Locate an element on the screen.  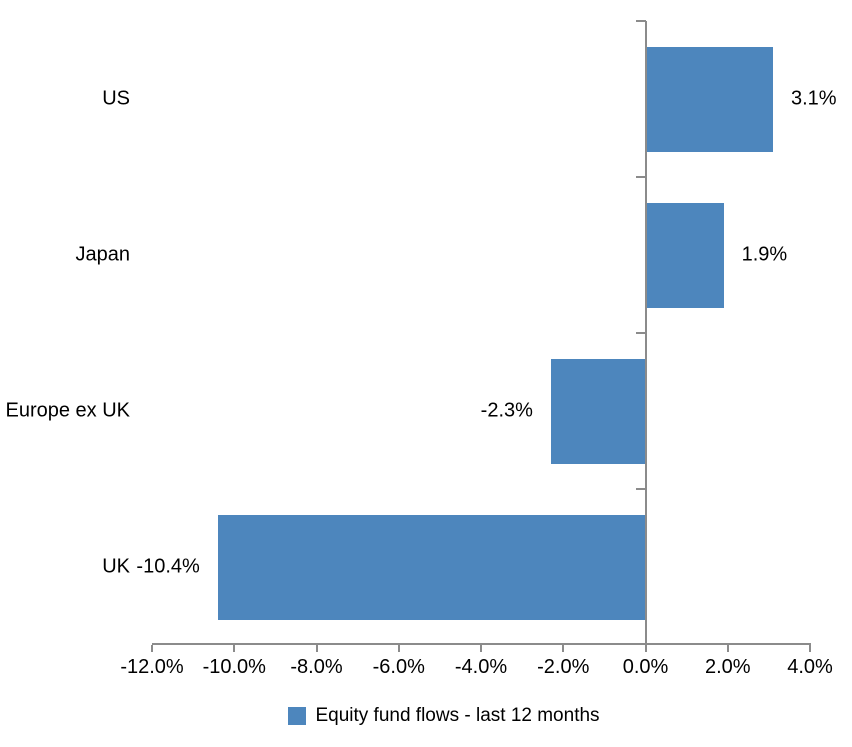
tick-label-4-0: -4.0% is located at coordinates (481, 667).